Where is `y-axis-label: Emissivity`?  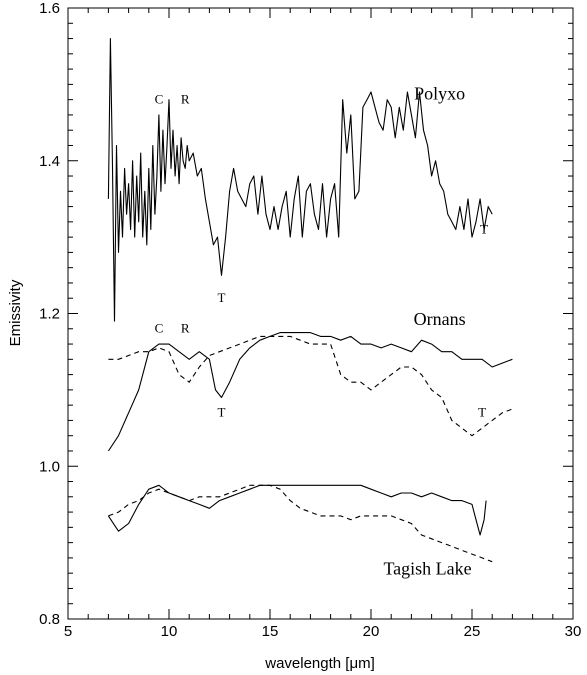 y-axis-label: Emissivity is located at coordinates (15, 312).